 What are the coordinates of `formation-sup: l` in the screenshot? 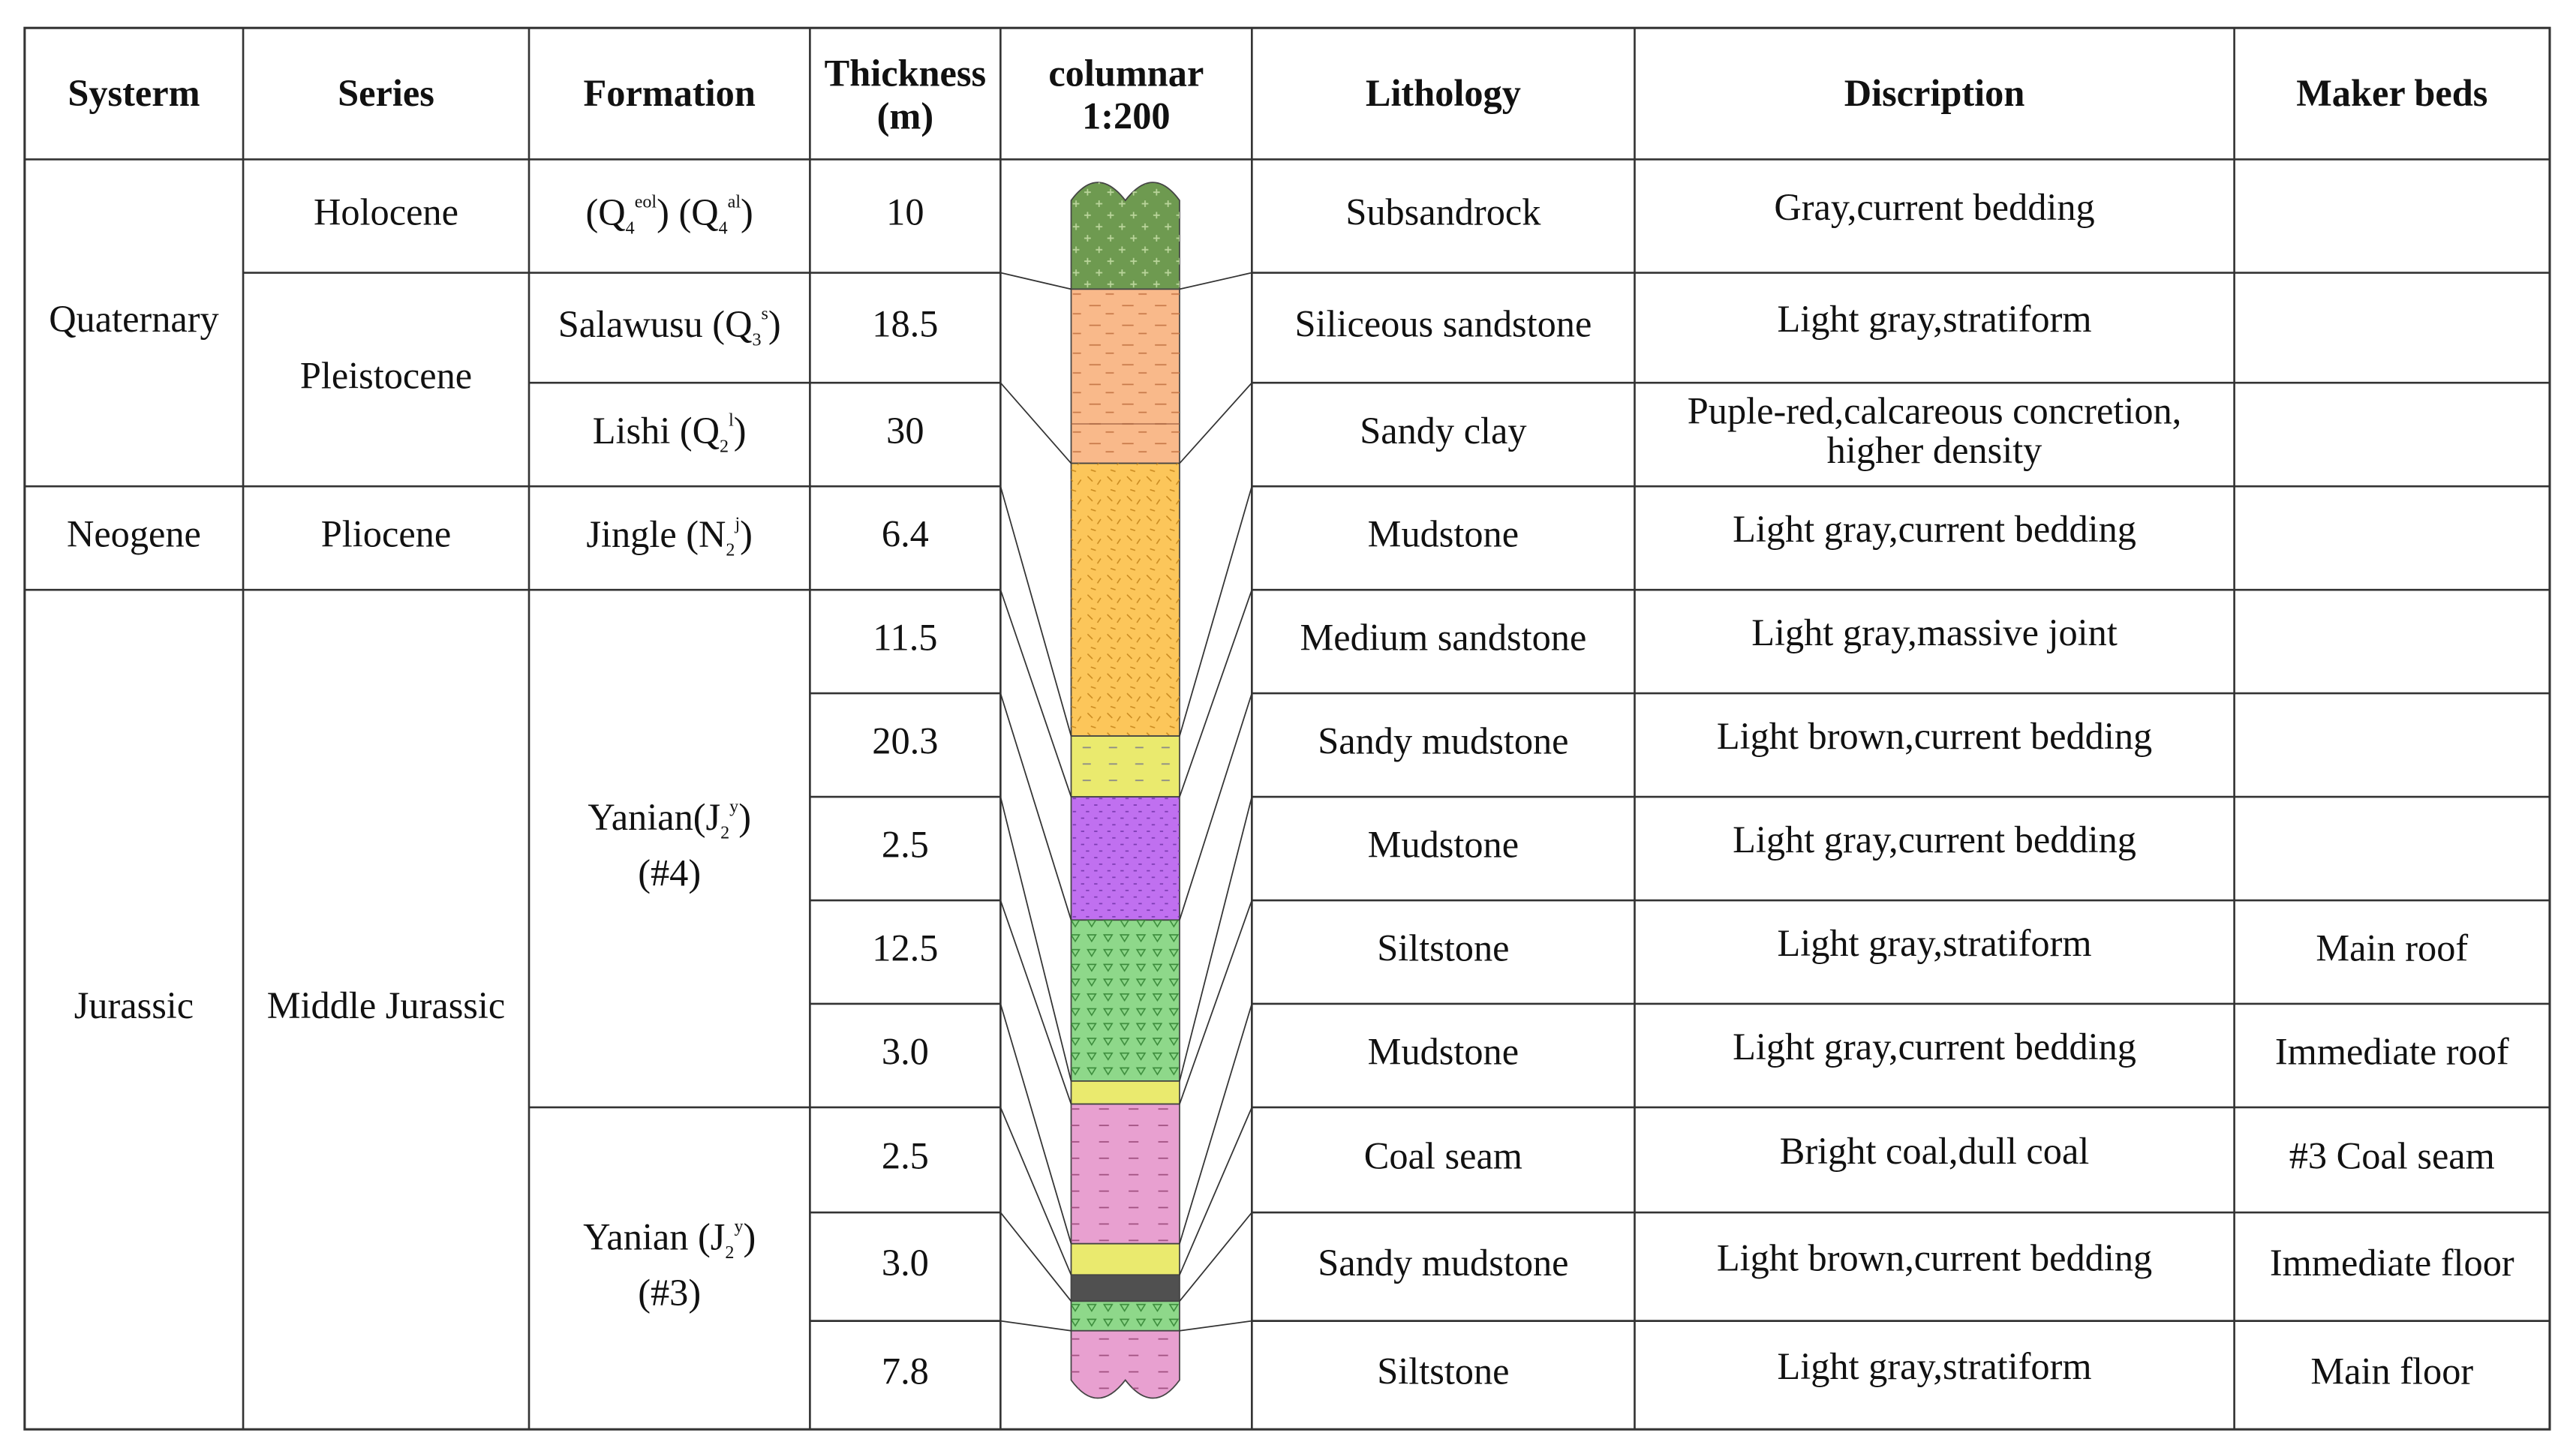 It's located at (731, 420).